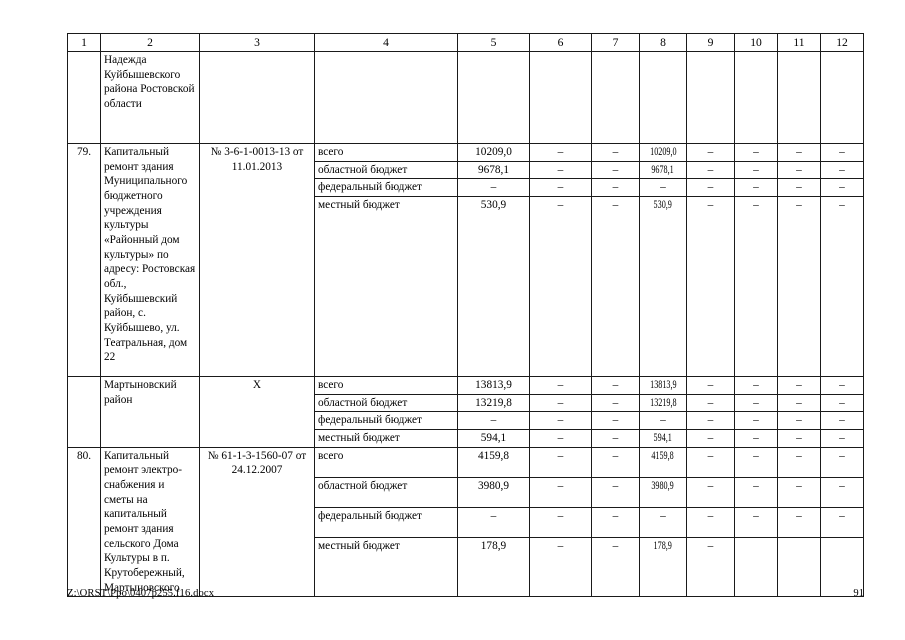  I want to click on column-header-8: 8, so click(663, 42).